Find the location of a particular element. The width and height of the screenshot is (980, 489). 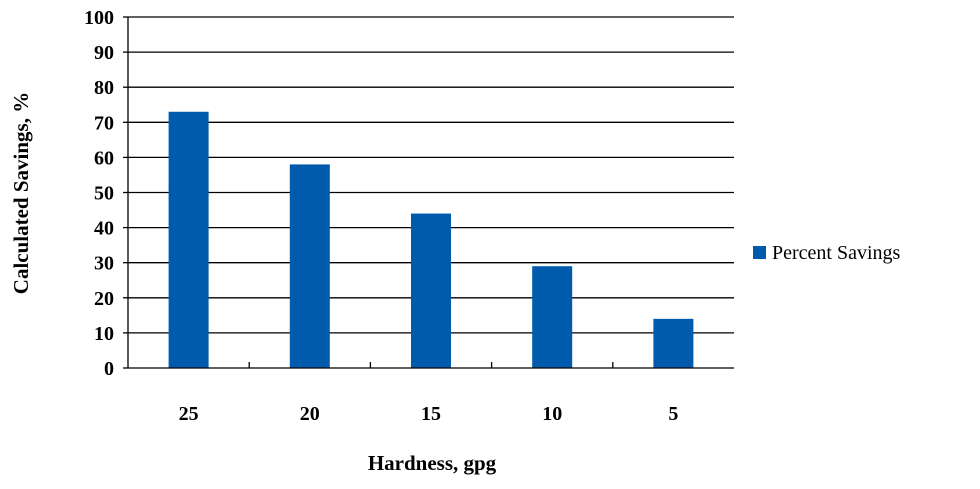

y-tick-label: 100 is located at coordinates (99, 18).